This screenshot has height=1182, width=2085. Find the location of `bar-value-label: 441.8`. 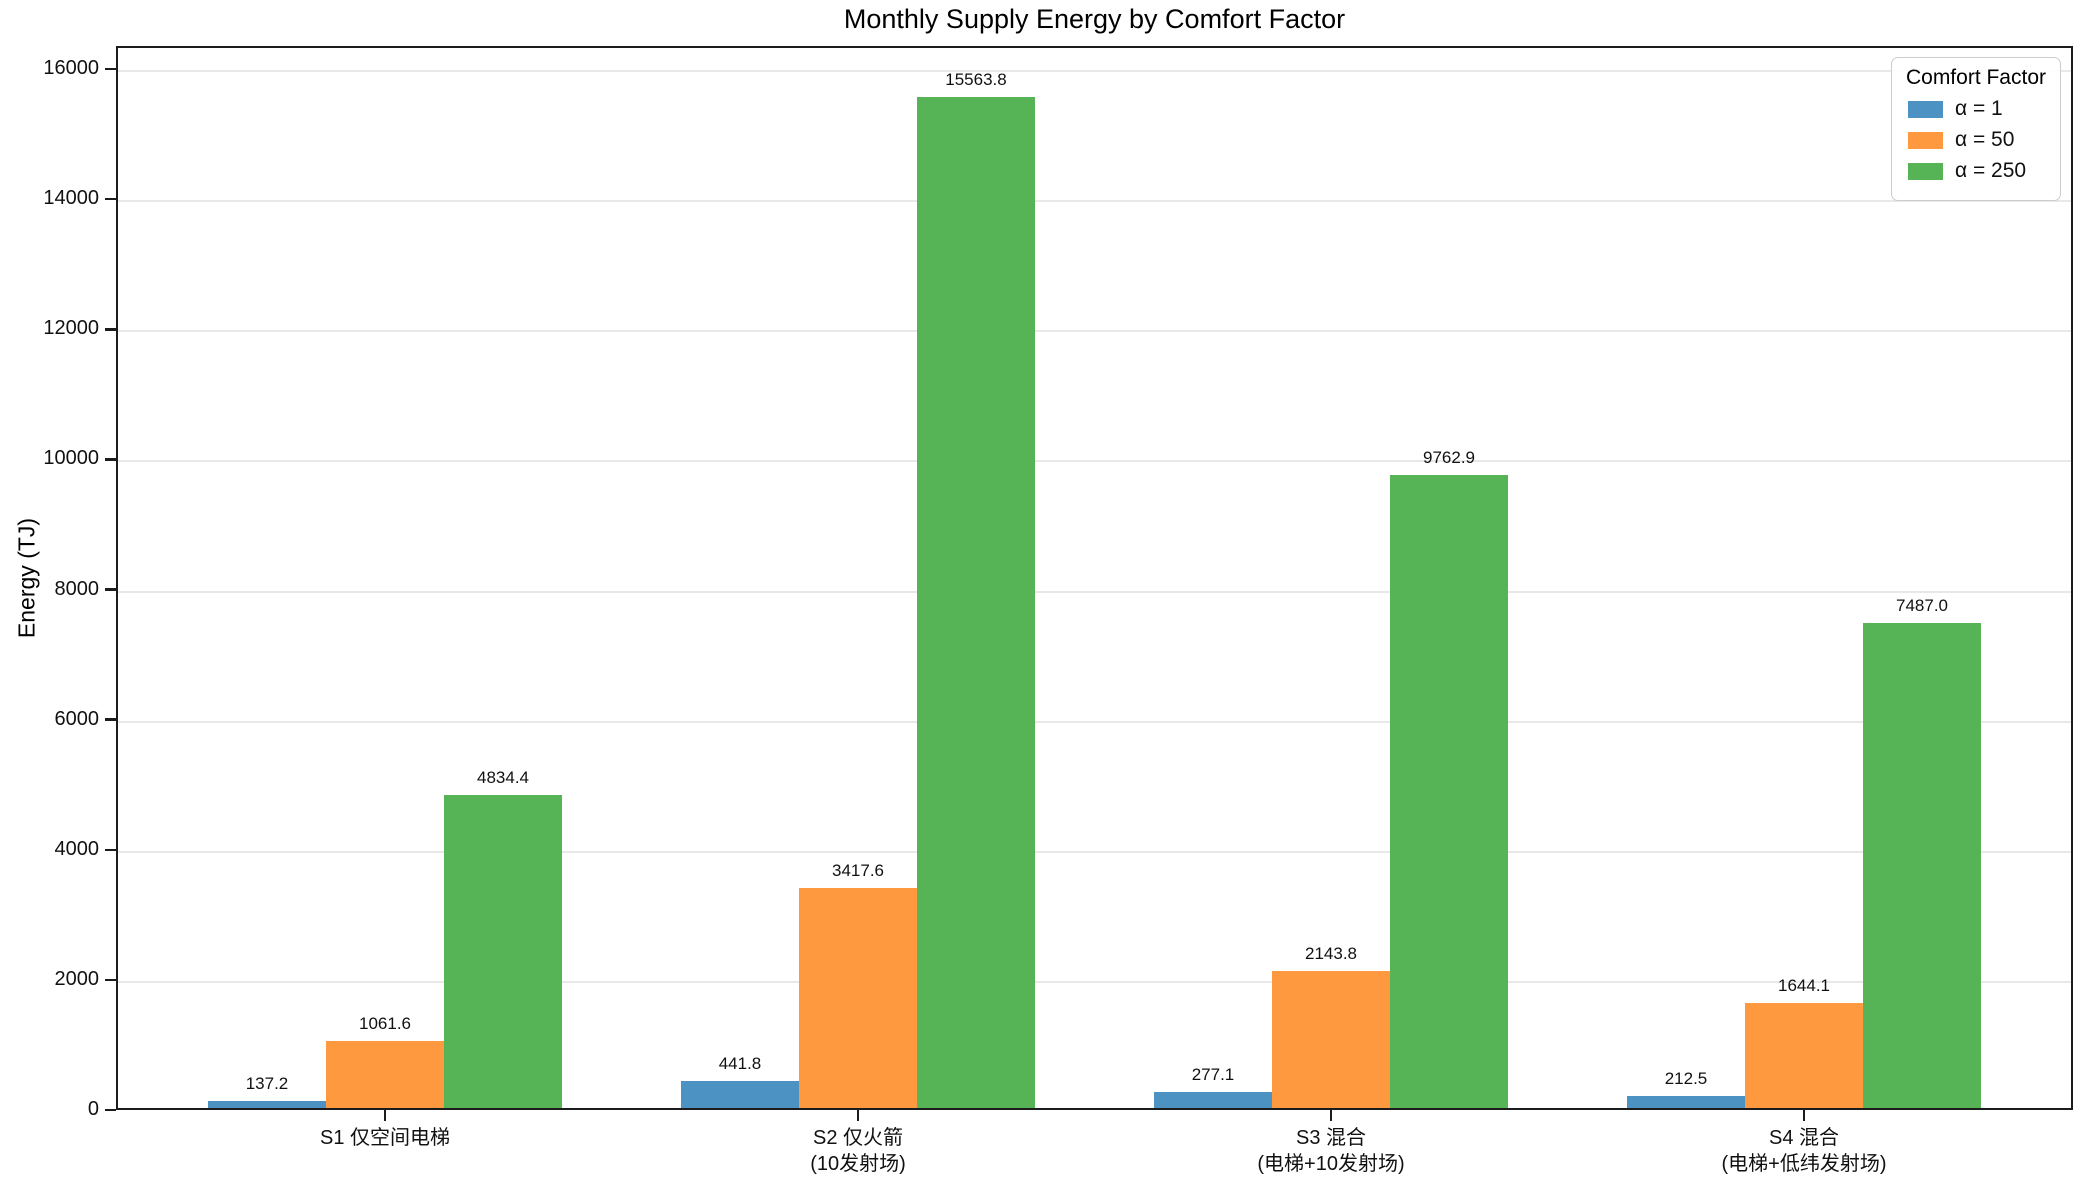

bar-value-label: 441.8 is located at coordinates (740, 1064).